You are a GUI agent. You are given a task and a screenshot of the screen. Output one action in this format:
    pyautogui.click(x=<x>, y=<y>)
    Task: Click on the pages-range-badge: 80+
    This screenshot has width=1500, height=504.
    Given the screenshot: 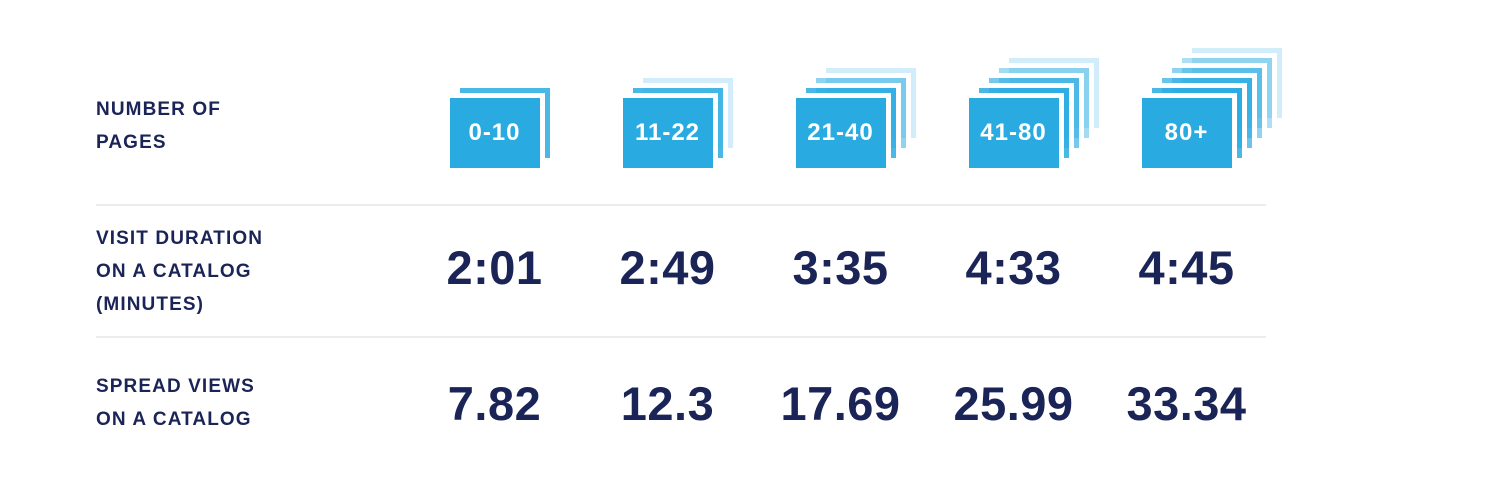 What is the action you would take?
    pyautogui.click(x=1186, y=133)
    